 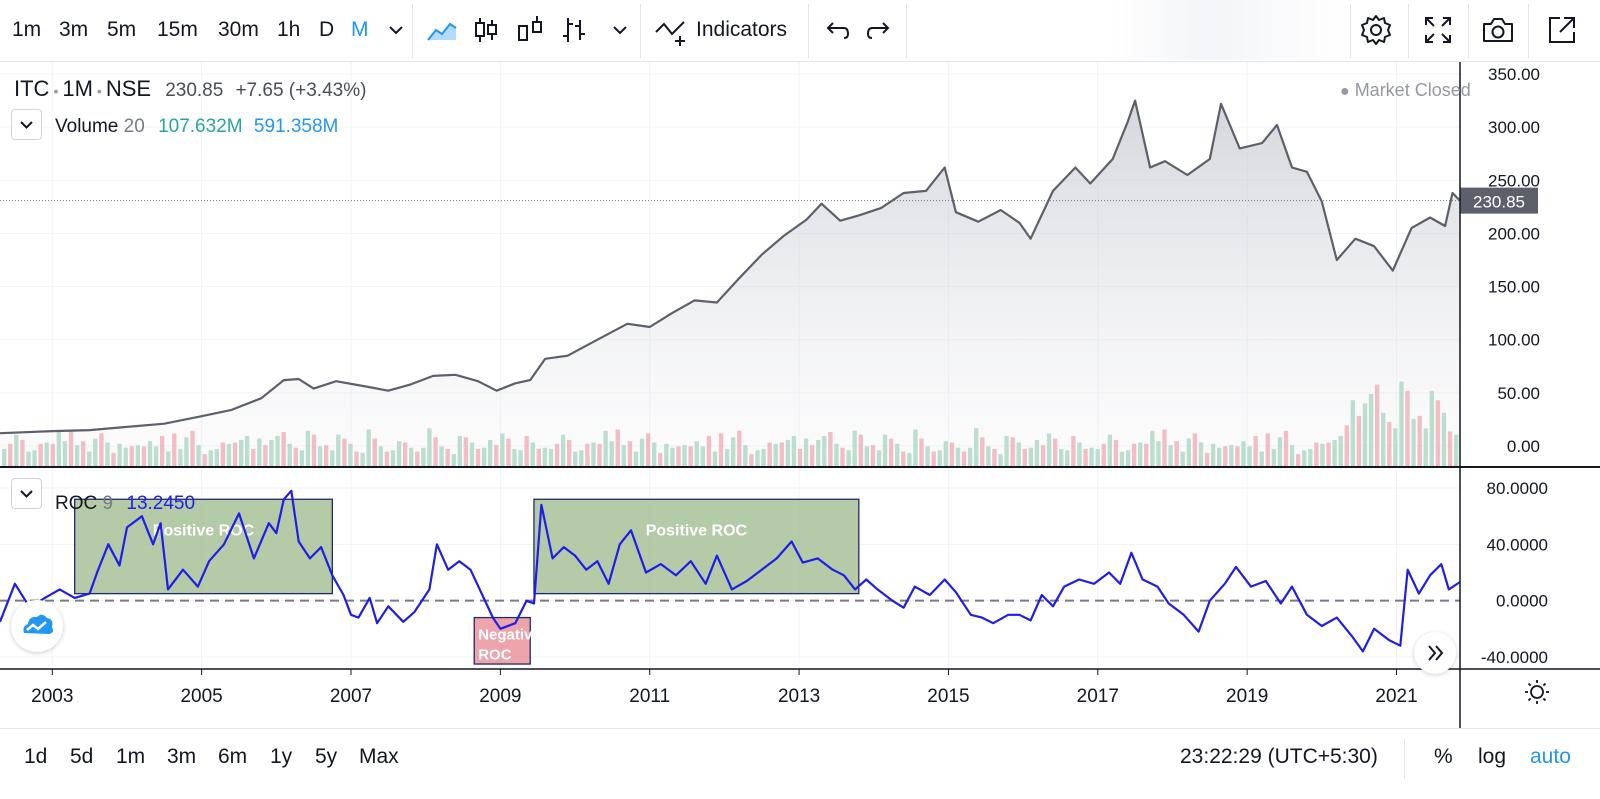 I want to click on timeframe-30m: 30m, so click(x=238, y=29).